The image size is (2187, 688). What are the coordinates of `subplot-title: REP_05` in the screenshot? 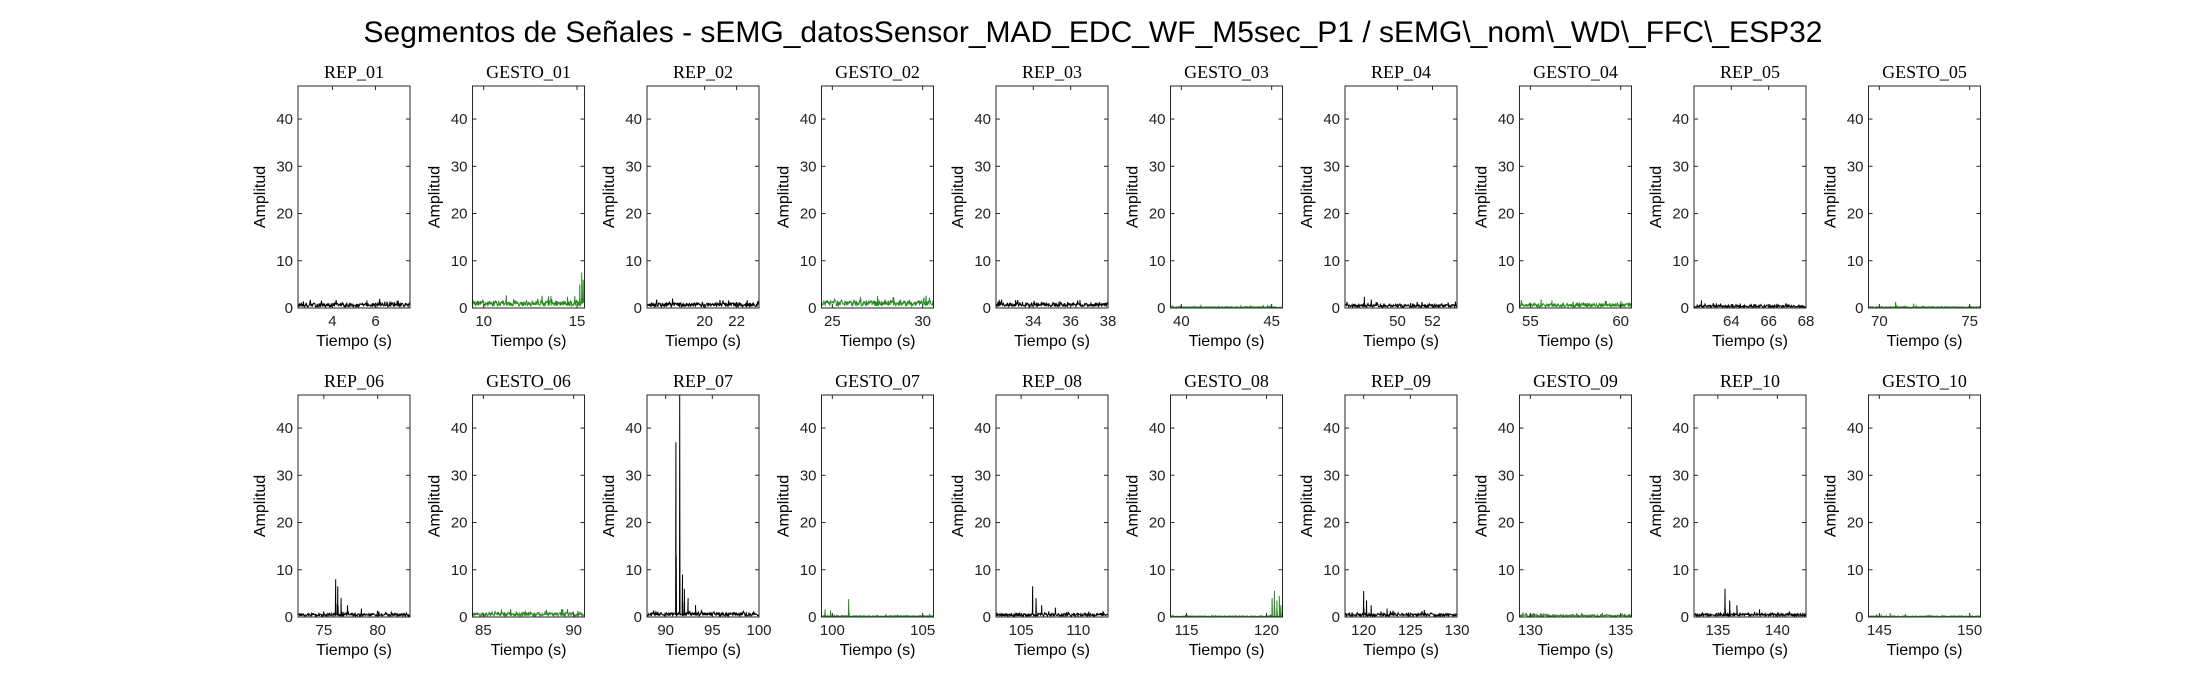 It's located at (1750, 72).